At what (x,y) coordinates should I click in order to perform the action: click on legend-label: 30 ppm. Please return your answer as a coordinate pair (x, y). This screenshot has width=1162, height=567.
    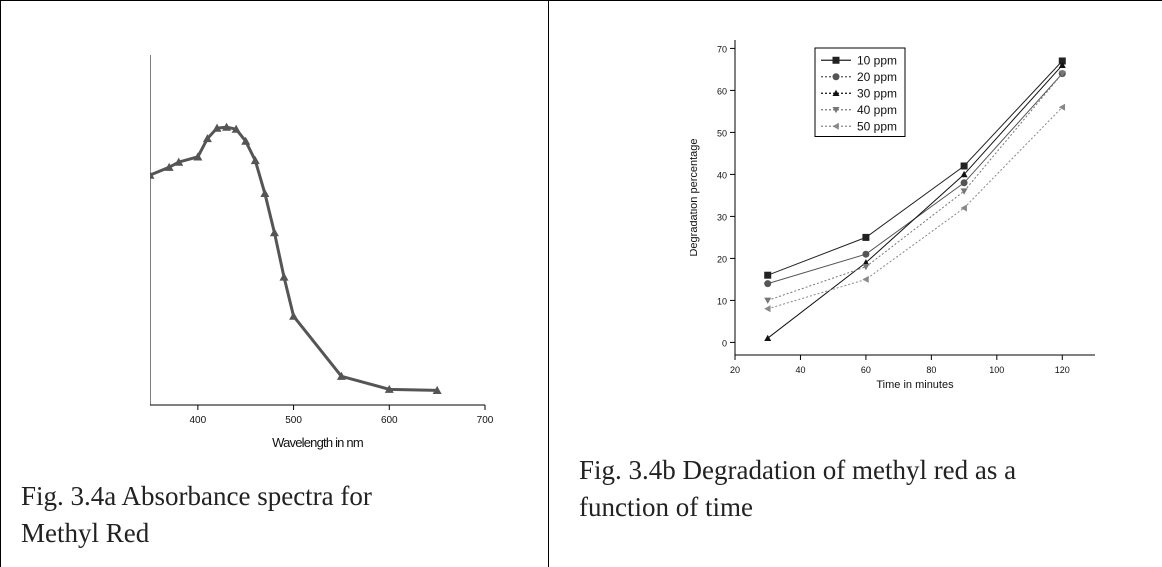
    Looking at the image, I should click on (877, 93).